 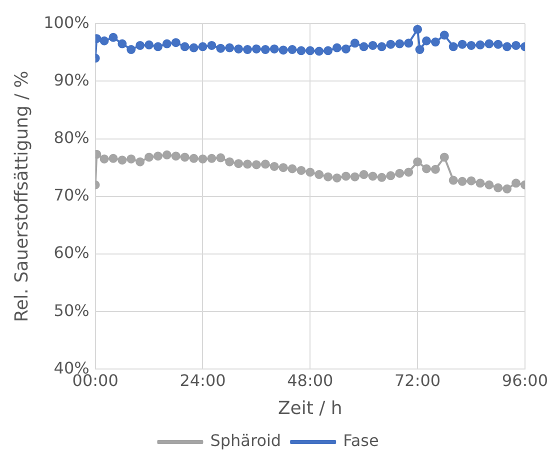 I want to click on x-axis-title: Zeit / h, so click(x=310, y=408).